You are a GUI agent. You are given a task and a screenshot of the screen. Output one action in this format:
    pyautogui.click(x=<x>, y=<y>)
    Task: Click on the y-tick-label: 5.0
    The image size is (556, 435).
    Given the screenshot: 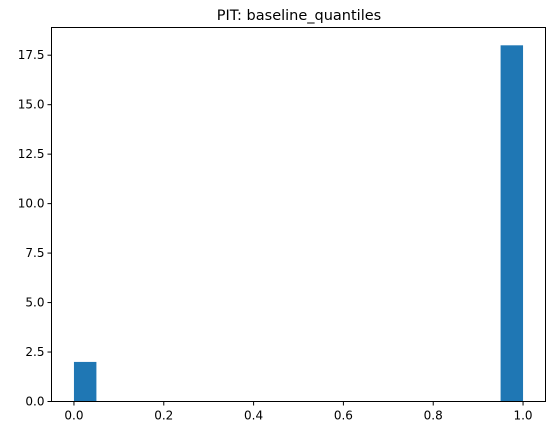 What is the action you would take?
    pyautogui.click(x=34, y=303)
    